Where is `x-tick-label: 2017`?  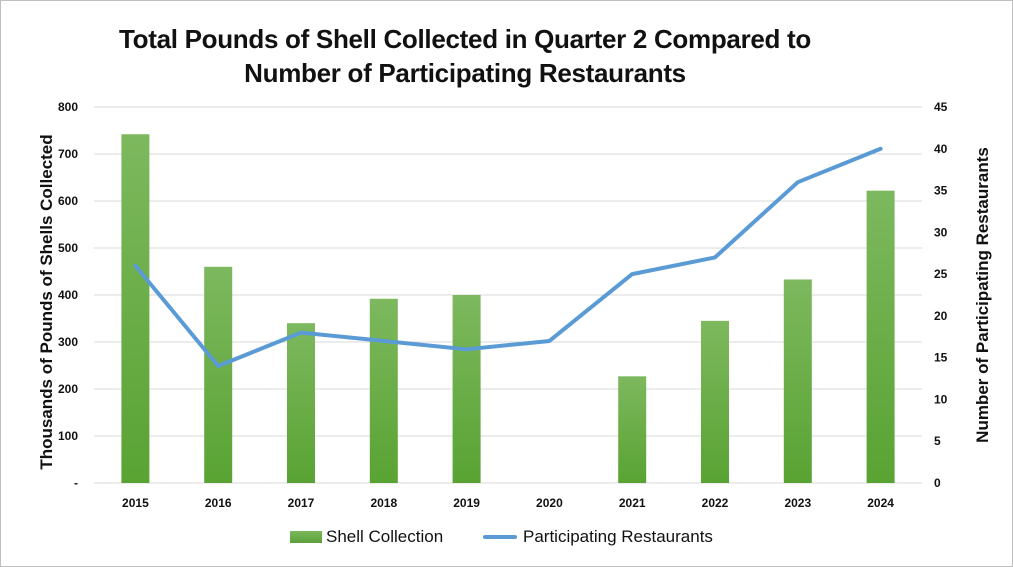
x-tick-label: 2017 is located at coordinates (301, 503).